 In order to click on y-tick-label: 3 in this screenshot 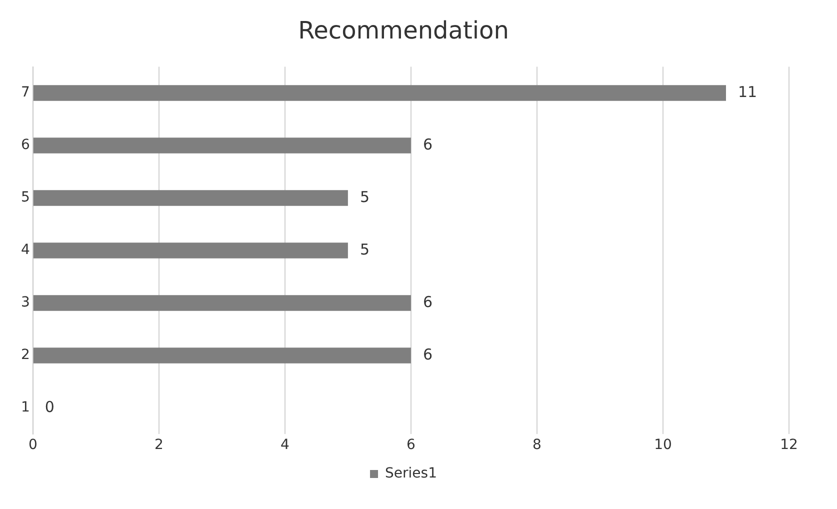, I will do `click(25, 302)`.